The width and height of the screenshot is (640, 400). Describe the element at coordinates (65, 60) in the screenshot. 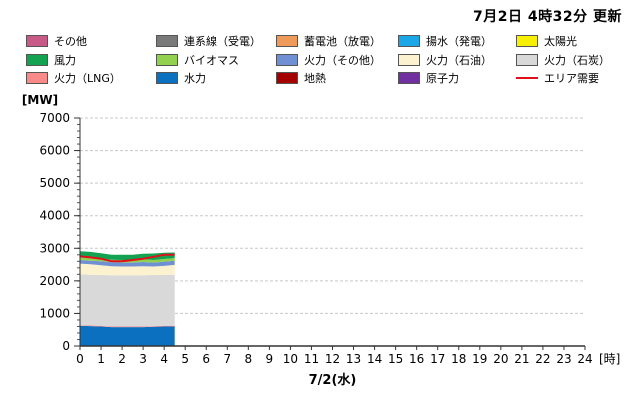

I see `legend-label: 風力` at that location.